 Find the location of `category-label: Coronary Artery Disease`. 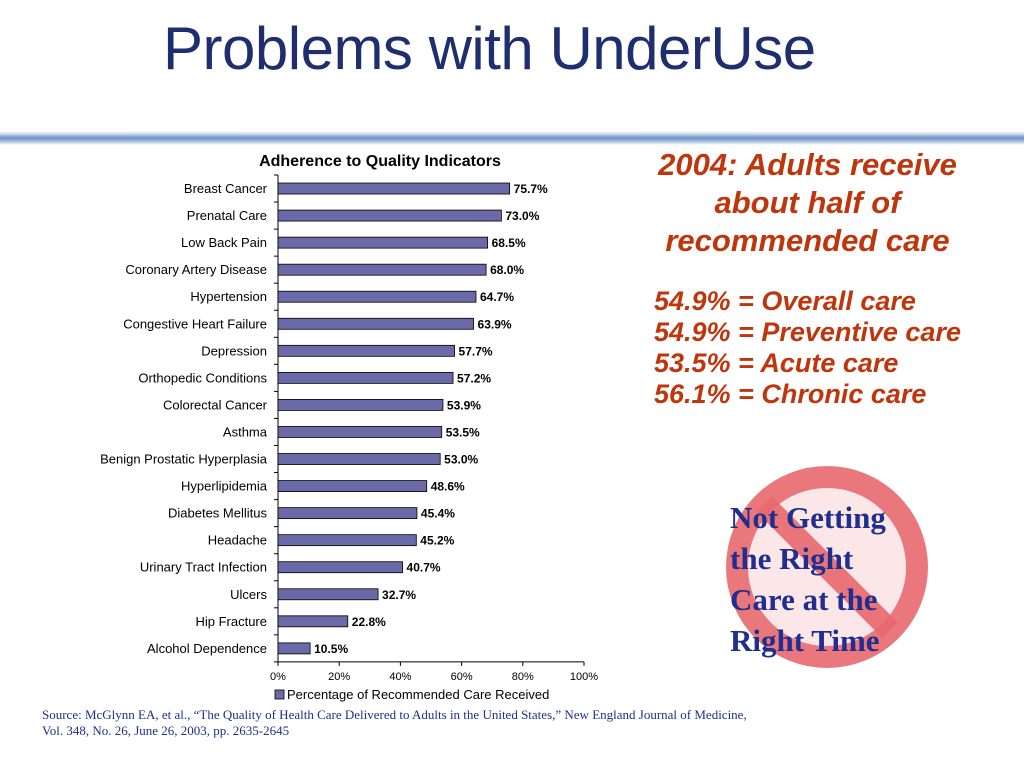

category-label: Coronary Artery Disease is located at coordinates (196, 269).